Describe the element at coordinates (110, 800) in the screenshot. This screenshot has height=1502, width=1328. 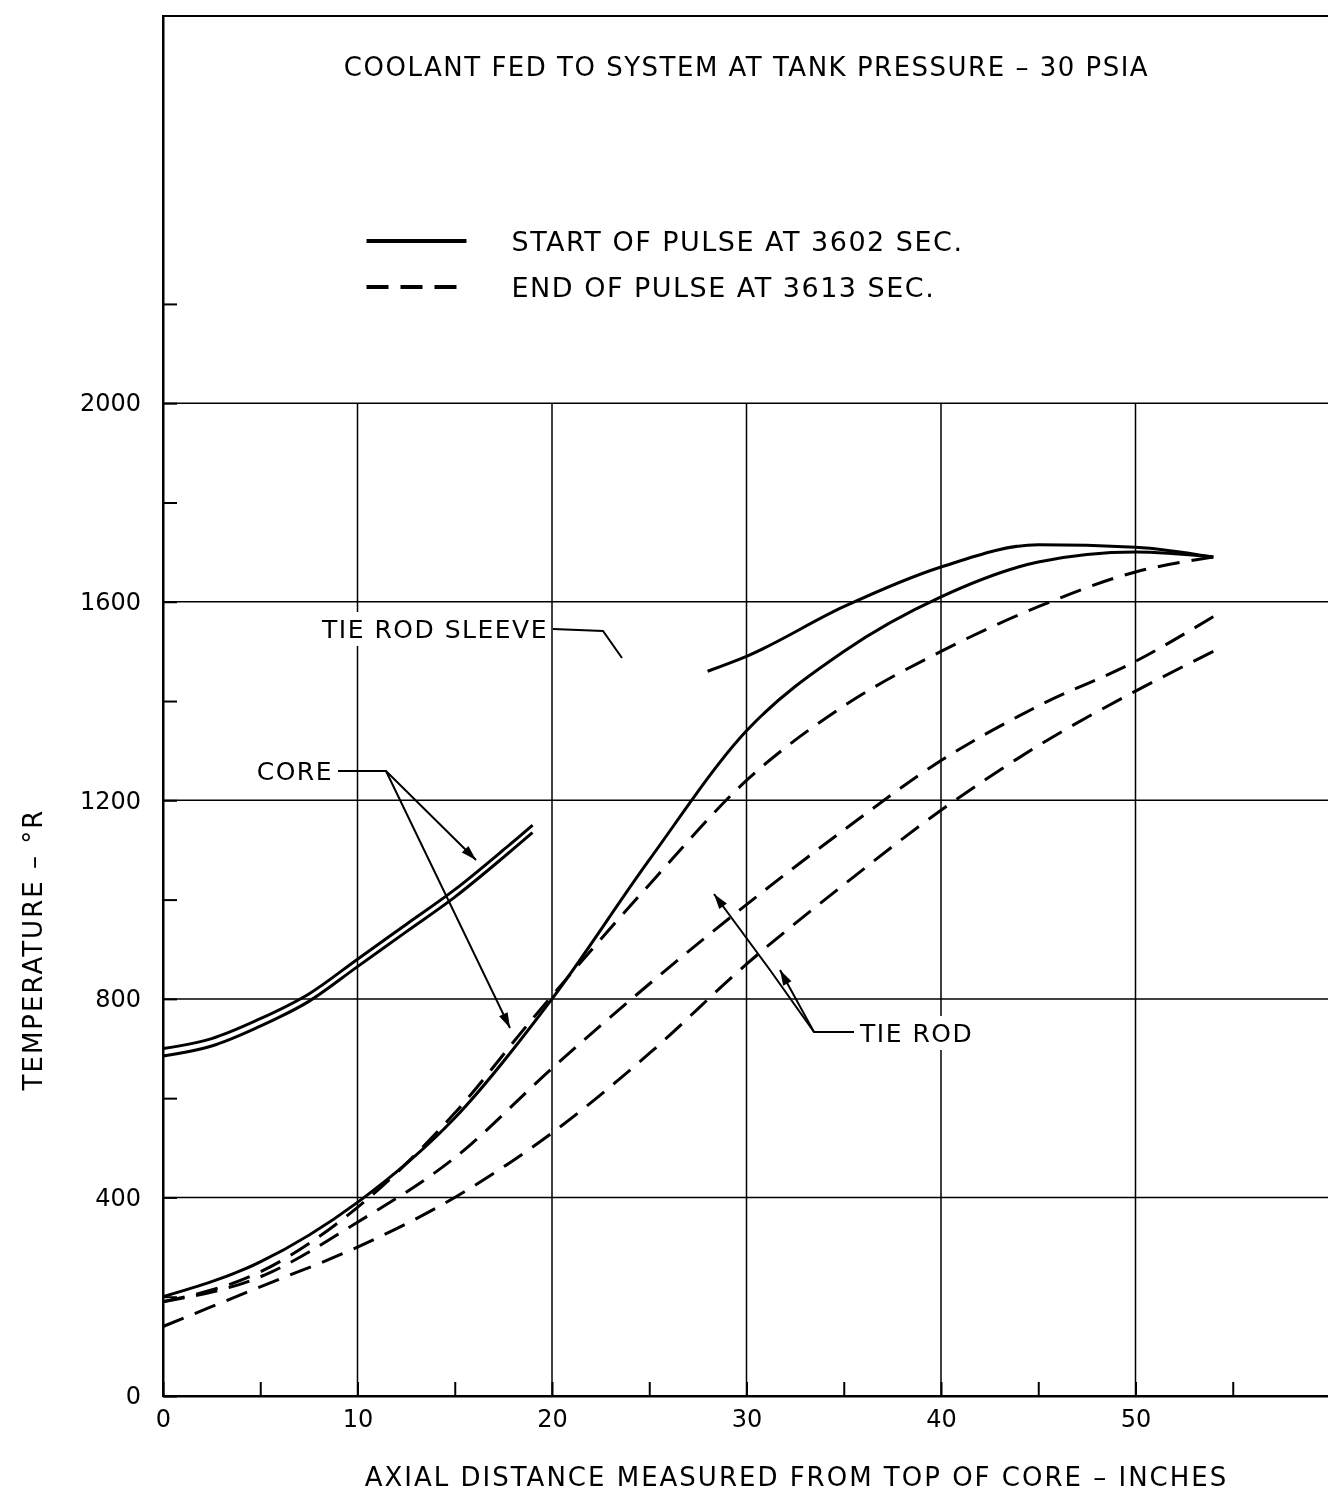
I see `y-tick-label: 1200` at that location.